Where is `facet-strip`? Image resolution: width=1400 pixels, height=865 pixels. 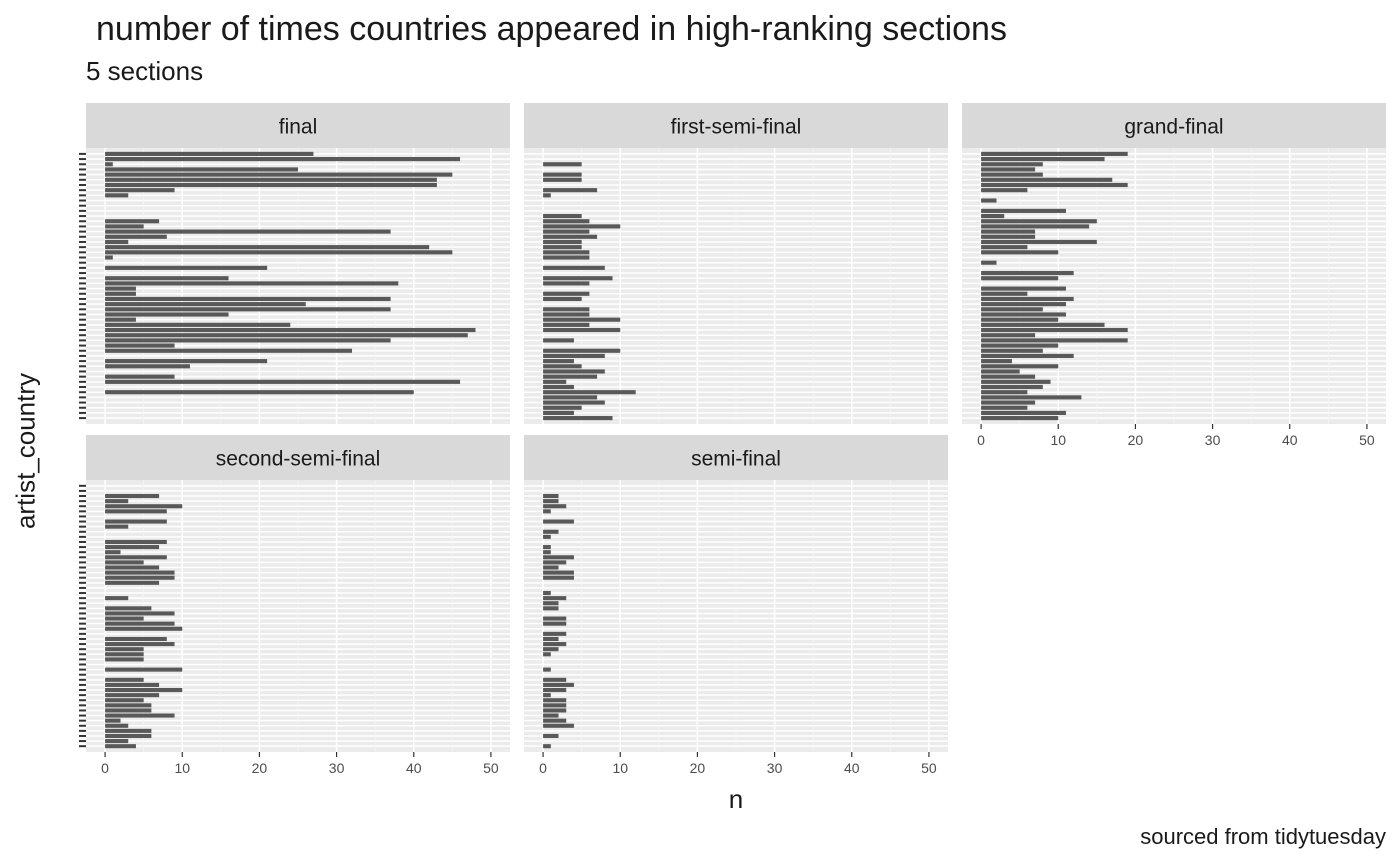 facet-strip is located at coordinates (1174, 125).